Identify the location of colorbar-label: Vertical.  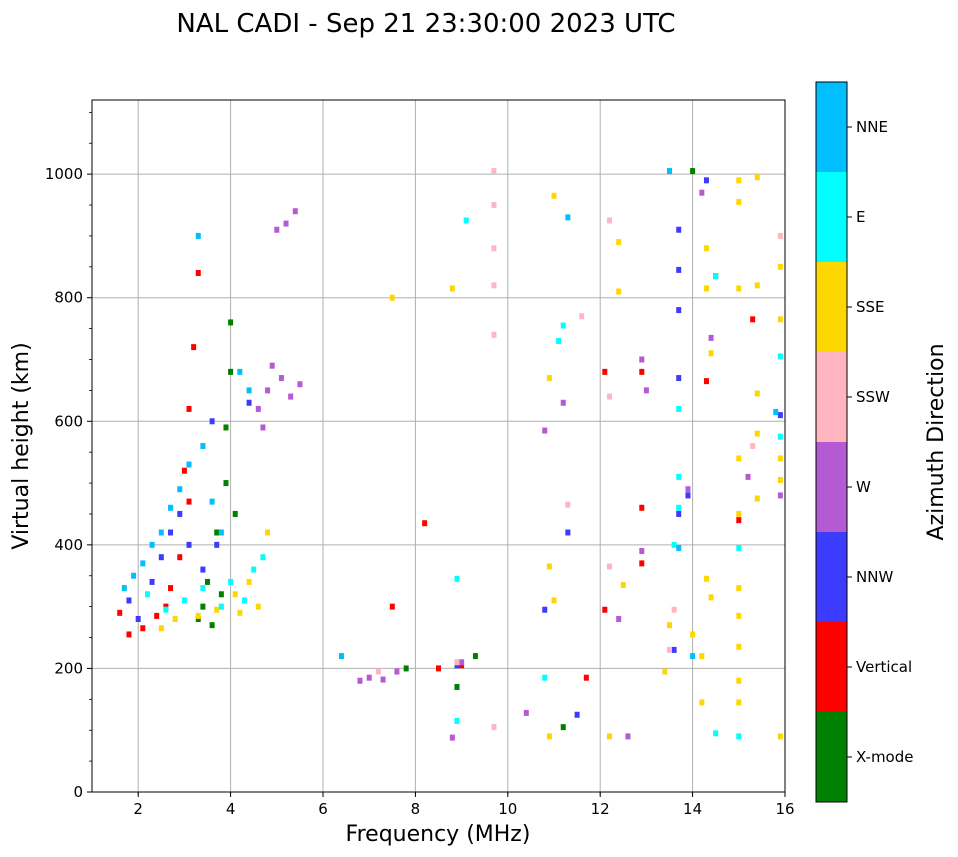
(884, 667).